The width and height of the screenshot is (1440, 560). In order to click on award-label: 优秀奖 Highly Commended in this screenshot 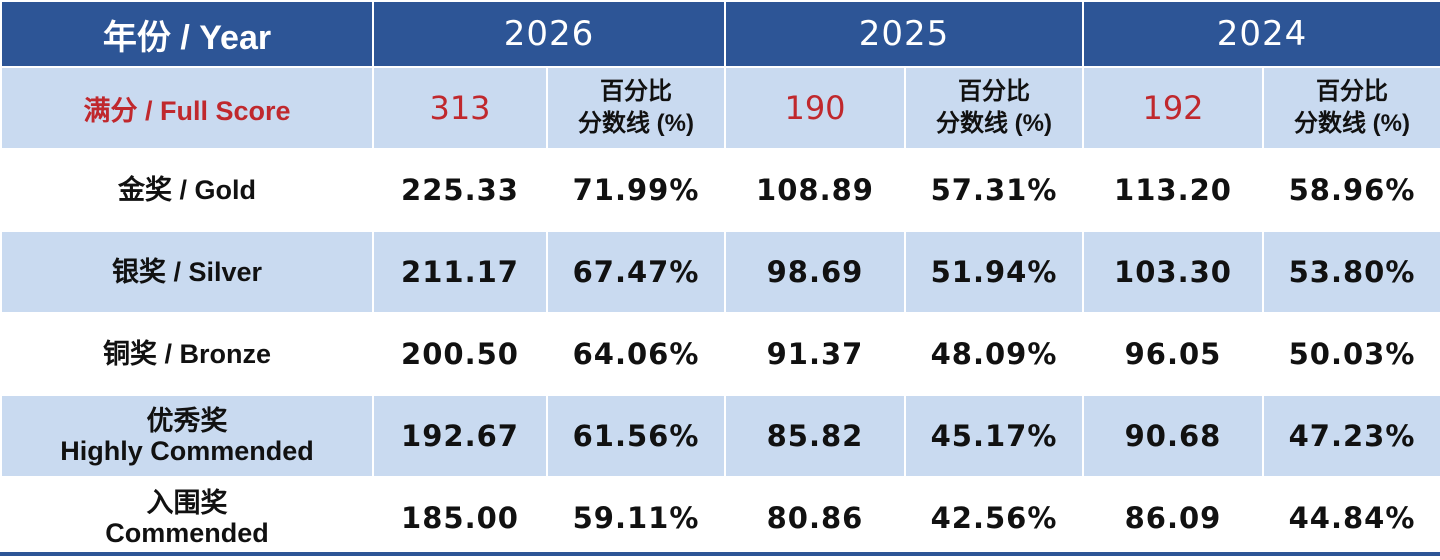, I will do `click(187, 436)`.